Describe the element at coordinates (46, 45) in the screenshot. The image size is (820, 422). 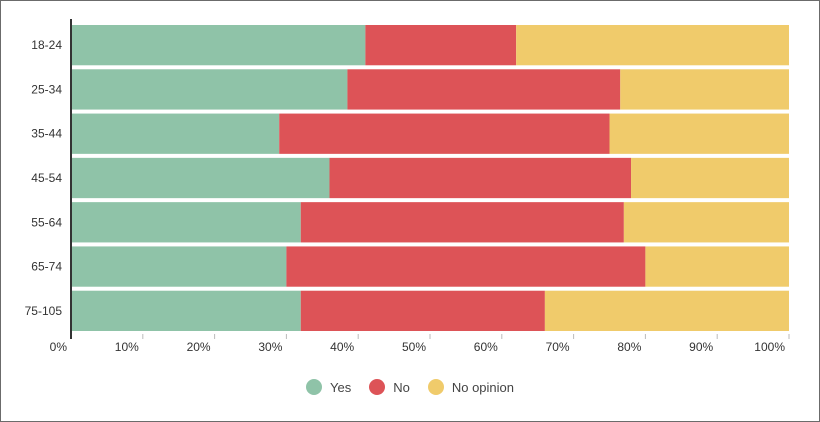
I see `category-label: 18-24` at that location.